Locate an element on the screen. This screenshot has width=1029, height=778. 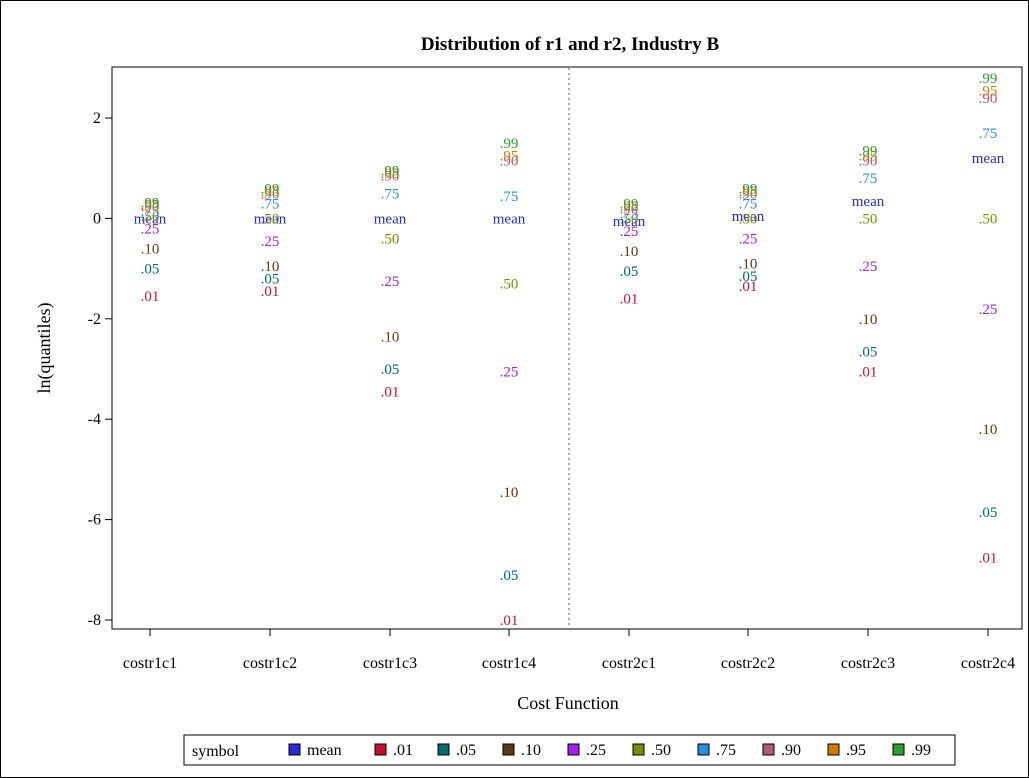
y-axis: -8 -6 -4 -2 0 2 is located at coordinates (100, 369).